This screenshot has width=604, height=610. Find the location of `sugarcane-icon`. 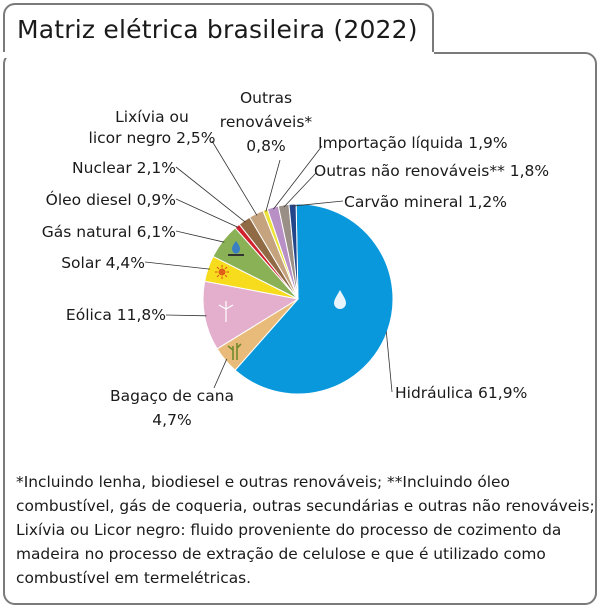

sugarcane-icon is located at coordinates (234, 351).